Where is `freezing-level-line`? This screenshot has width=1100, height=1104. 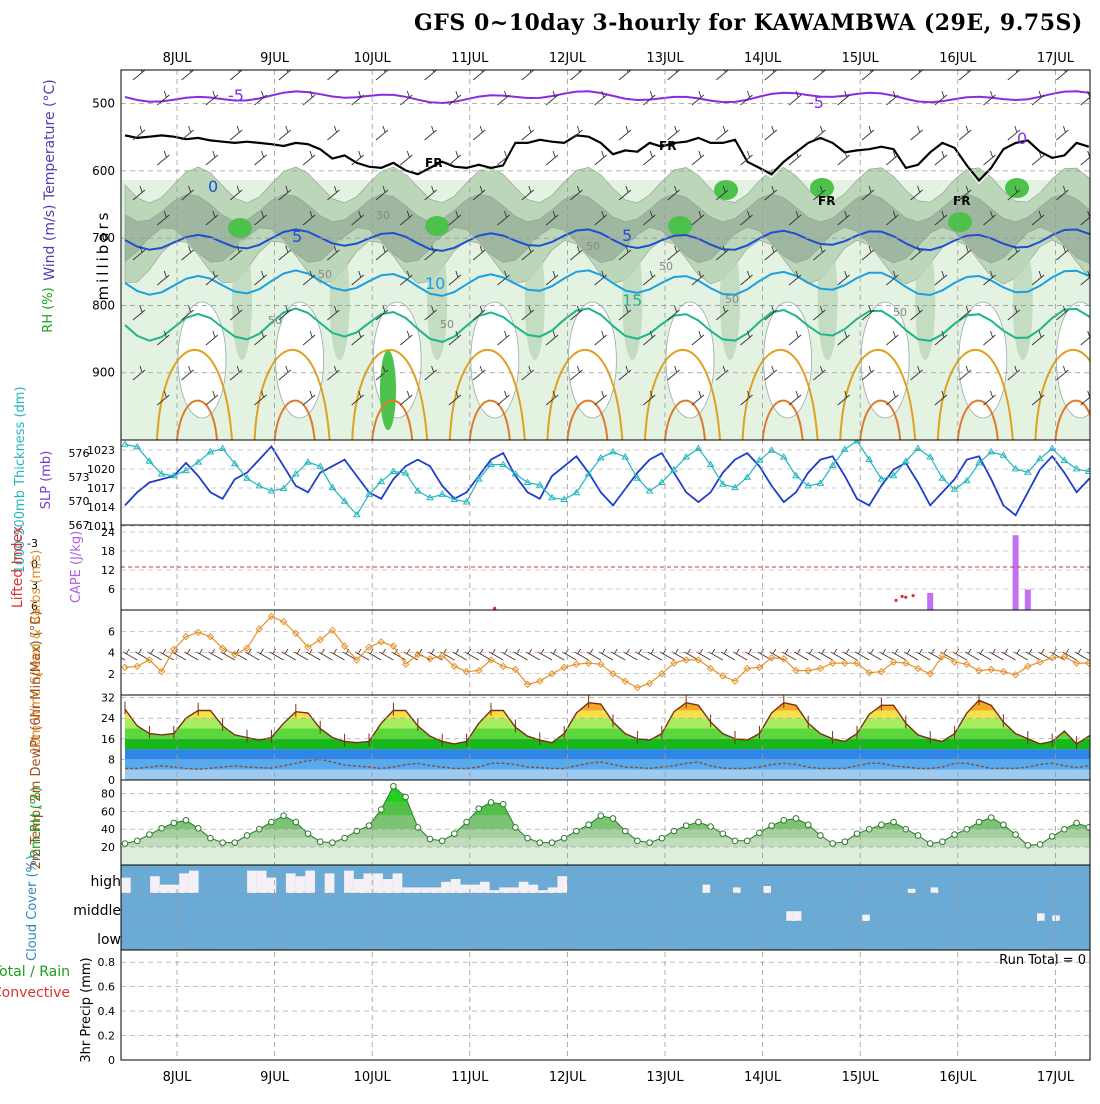
freezing-level-line is located at coordinates (607, 158).